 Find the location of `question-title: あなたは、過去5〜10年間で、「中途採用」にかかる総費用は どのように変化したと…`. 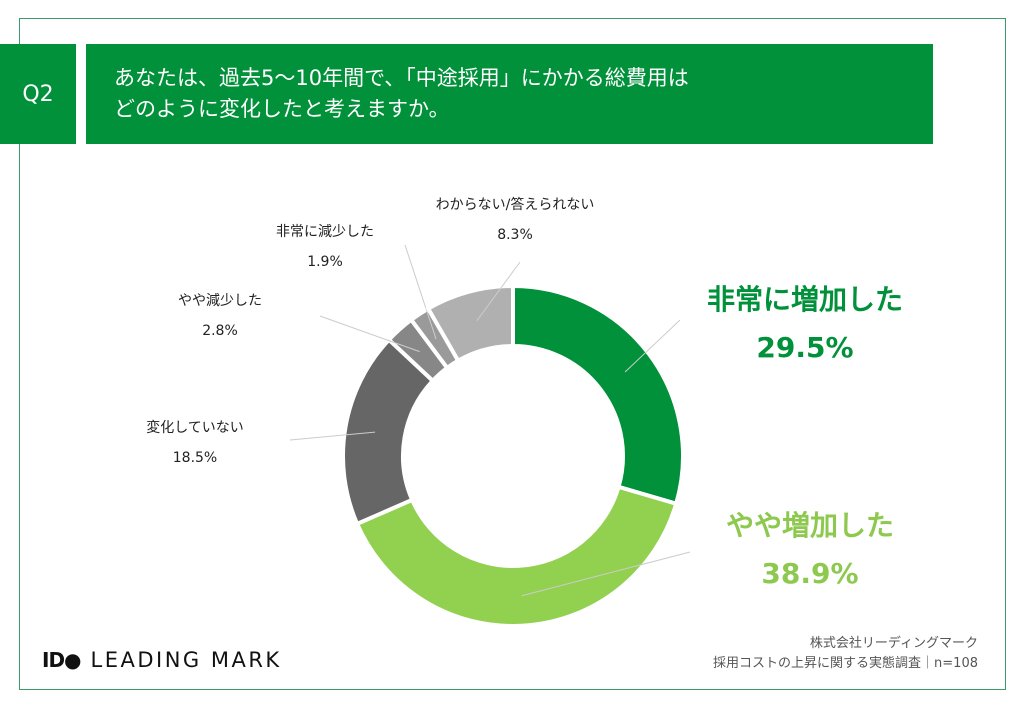

question-title: あなたは、過去5〜10年間で、「中途採用」にかかる総費用は どのように変化したと… is located at coordinates (509, 94).